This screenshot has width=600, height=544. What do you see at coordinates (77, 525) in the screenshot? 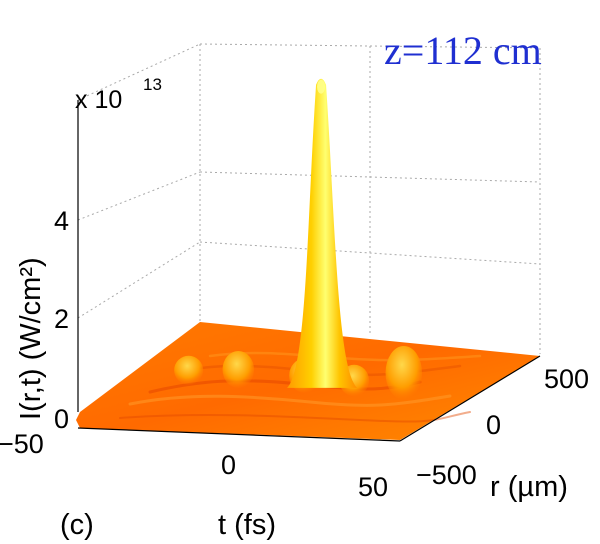
I see `panel-label: (c)` at bounding box center [77, 525].